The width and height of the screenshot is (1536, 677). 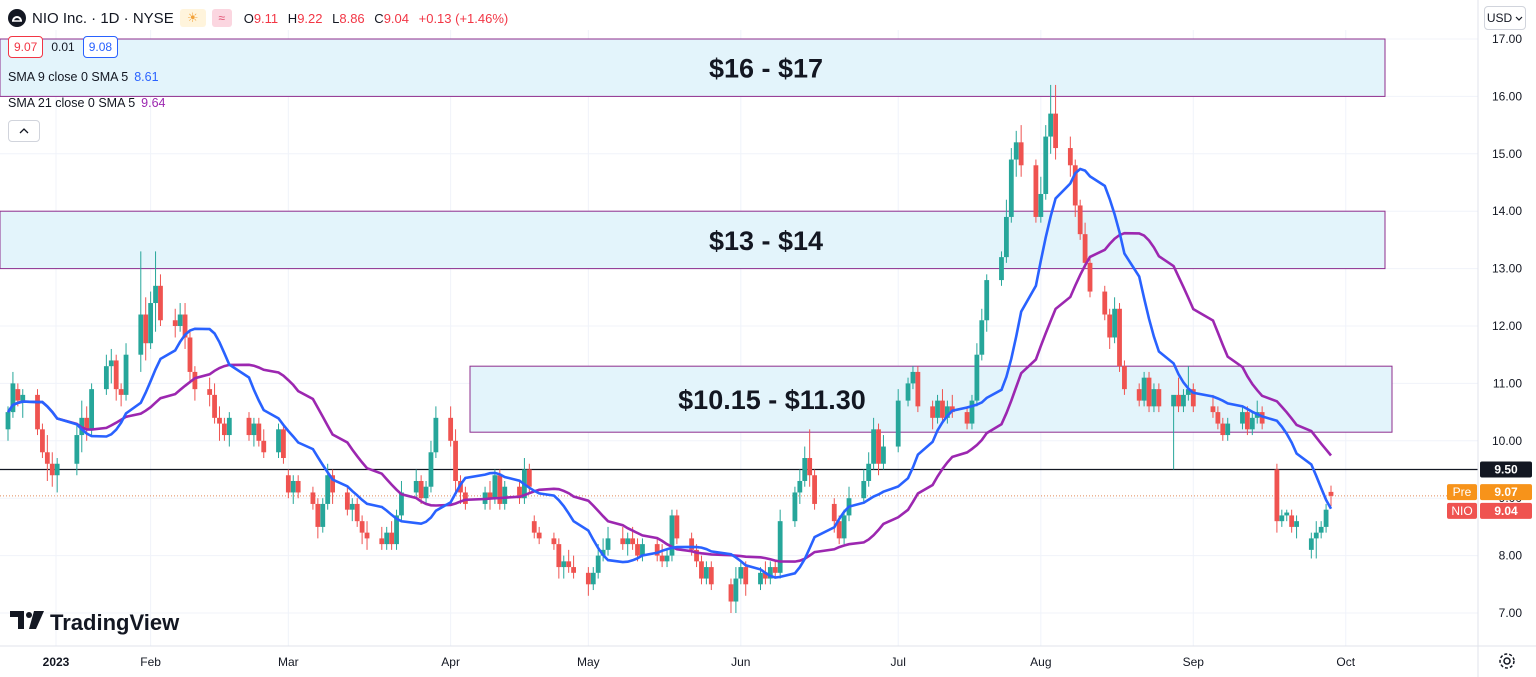 What do you see at coordinates (94, 623) in the screenshot?
I see `tradingview-logo: TradingView` at bounding box center [94, 623].